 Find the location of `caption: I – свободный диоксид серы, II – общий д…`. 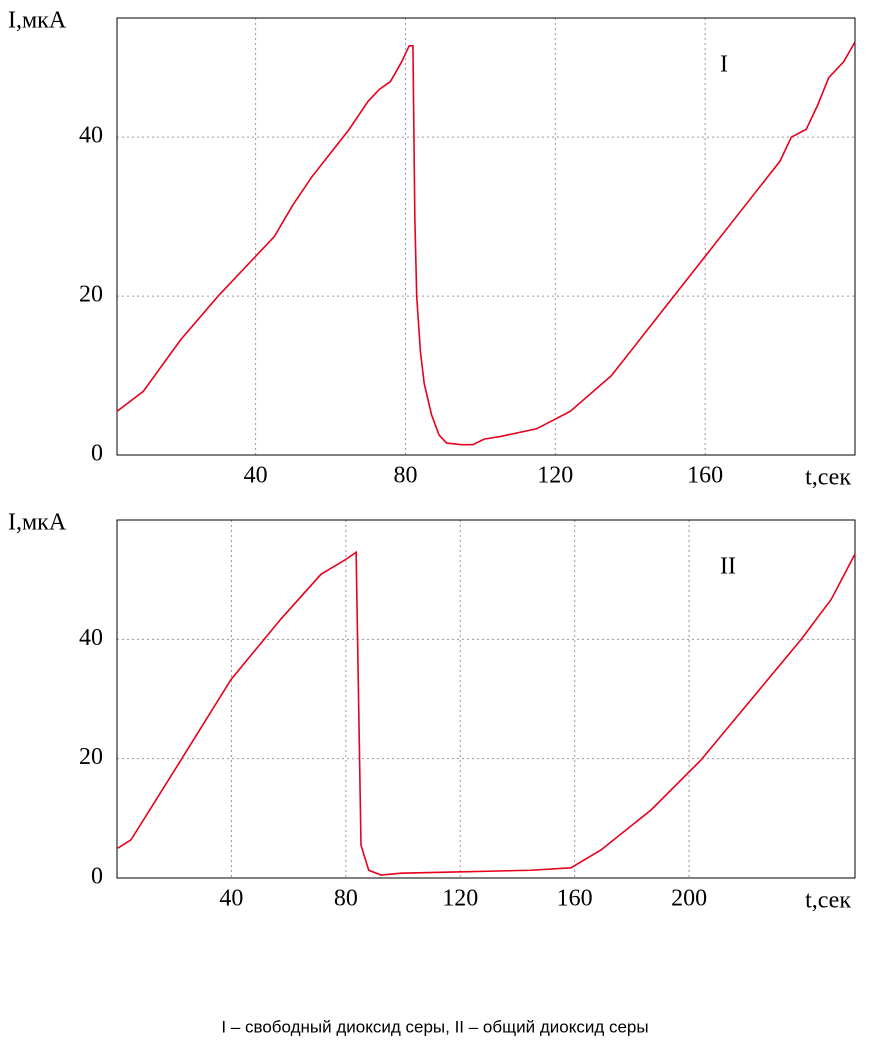

caption: I – свободный диоксид серы, II – общий д… is located at coordinates (434, 1026).